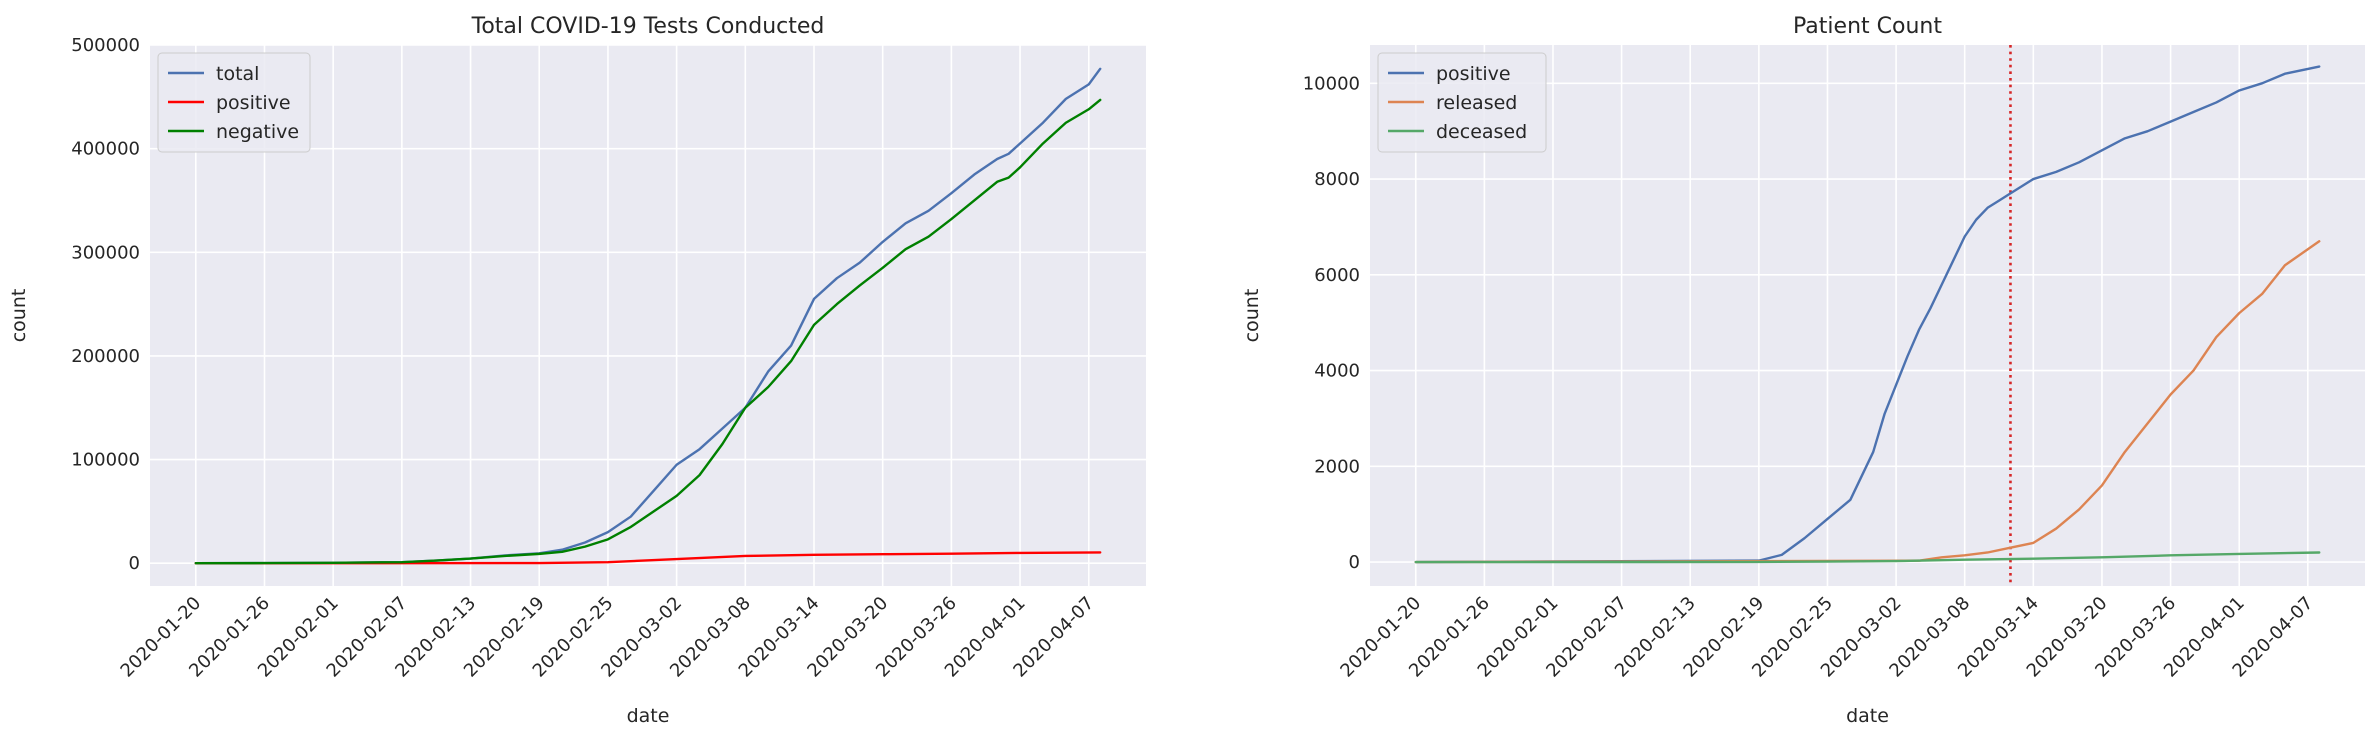 The height and width of the screenshot is (740, 2378). I want to click on y-tick-label: 500000, so click(105, 45).